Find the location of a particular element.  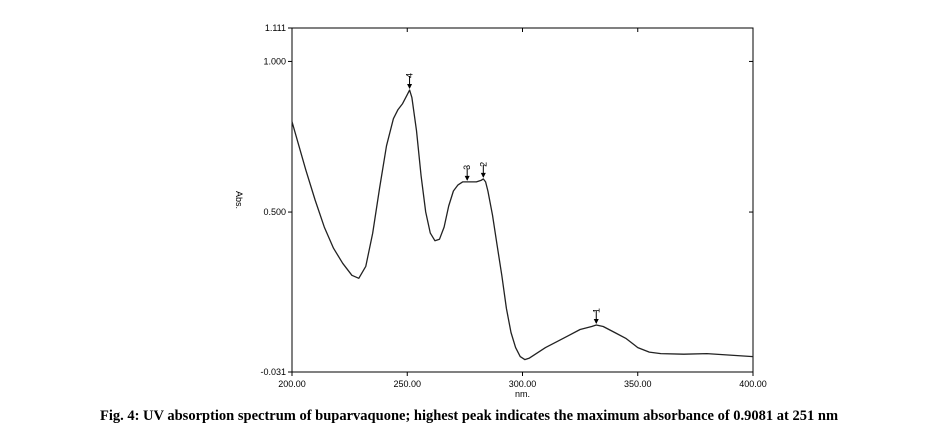

x-axis-title: nm. is located at coordinates (522, 394).